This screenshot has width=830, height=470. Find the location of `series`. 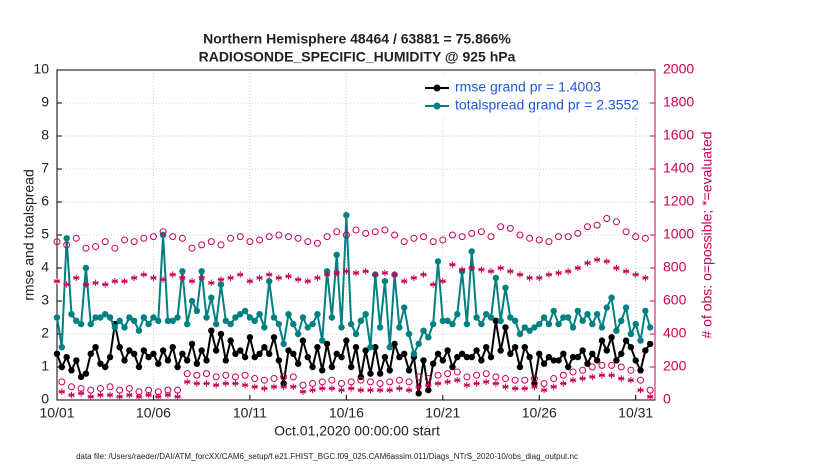

series is located at coordinates (353, 357).